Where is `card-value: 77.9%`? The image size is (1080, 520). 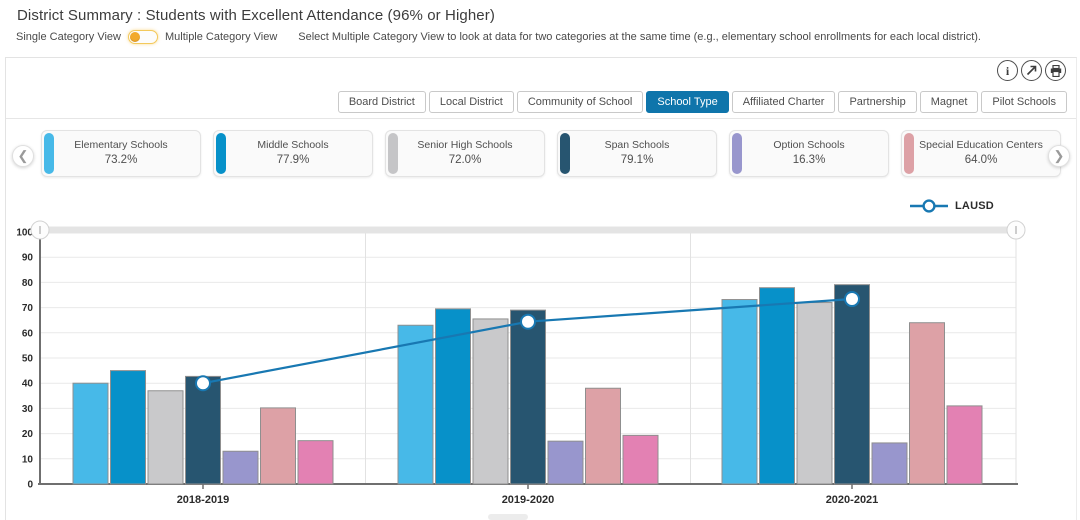
card-value: 77.9% is located at coordinates (293, 159).